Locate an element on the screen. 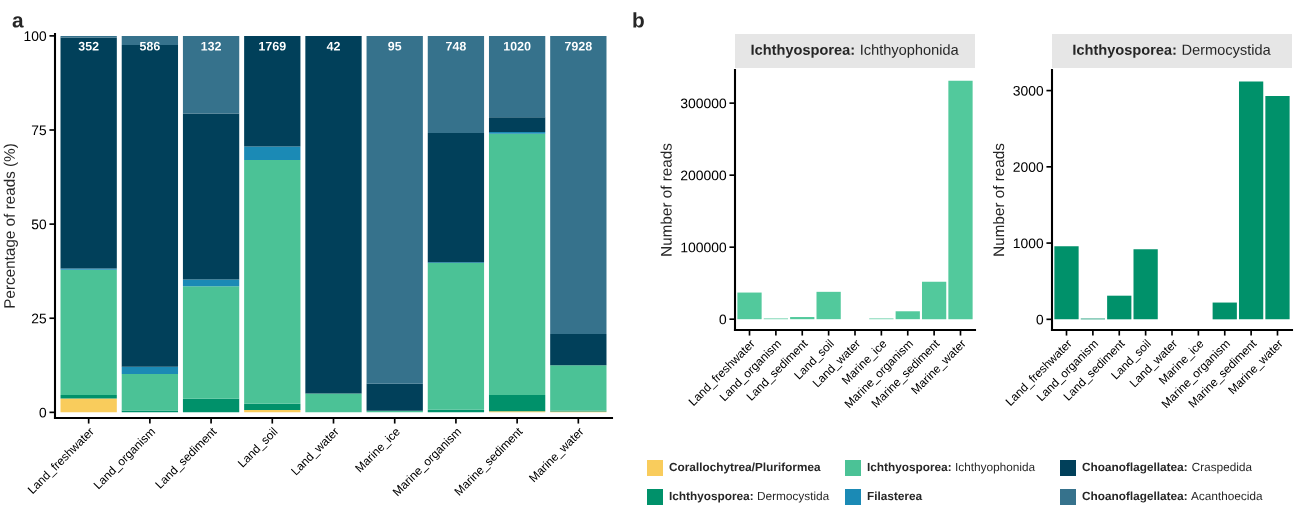 The image size is (1298, 507). annotation: 95 is located at coordinates (395, 46).